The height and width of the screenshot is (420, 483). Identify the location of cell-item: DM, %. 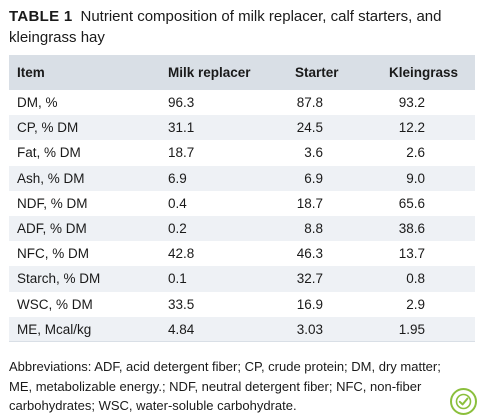
(37, 103).